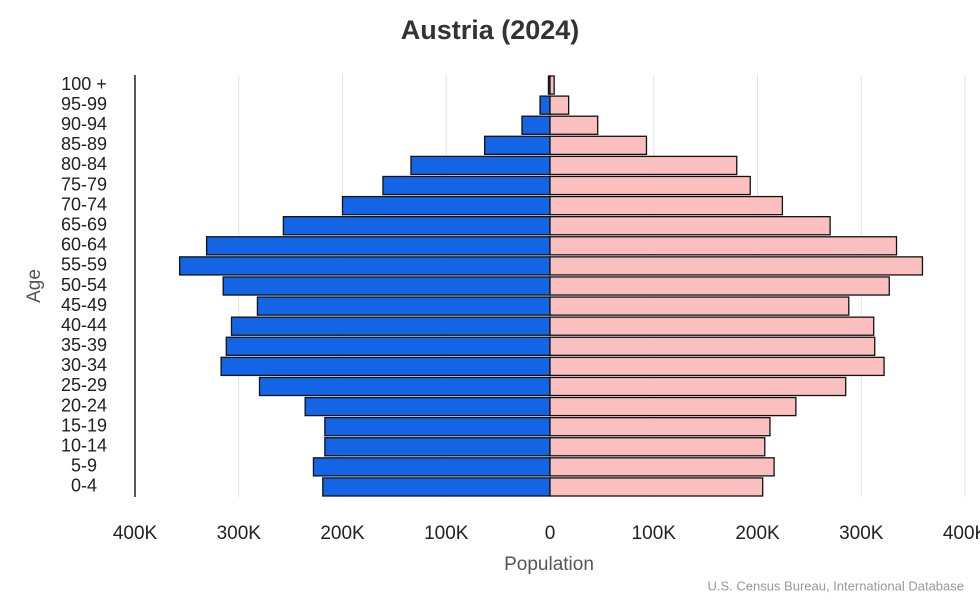  What do you see at coordinates (84, 365) in the screenshot?
I see `y-tick-label: 30-34` at bounding box center [84, 365].